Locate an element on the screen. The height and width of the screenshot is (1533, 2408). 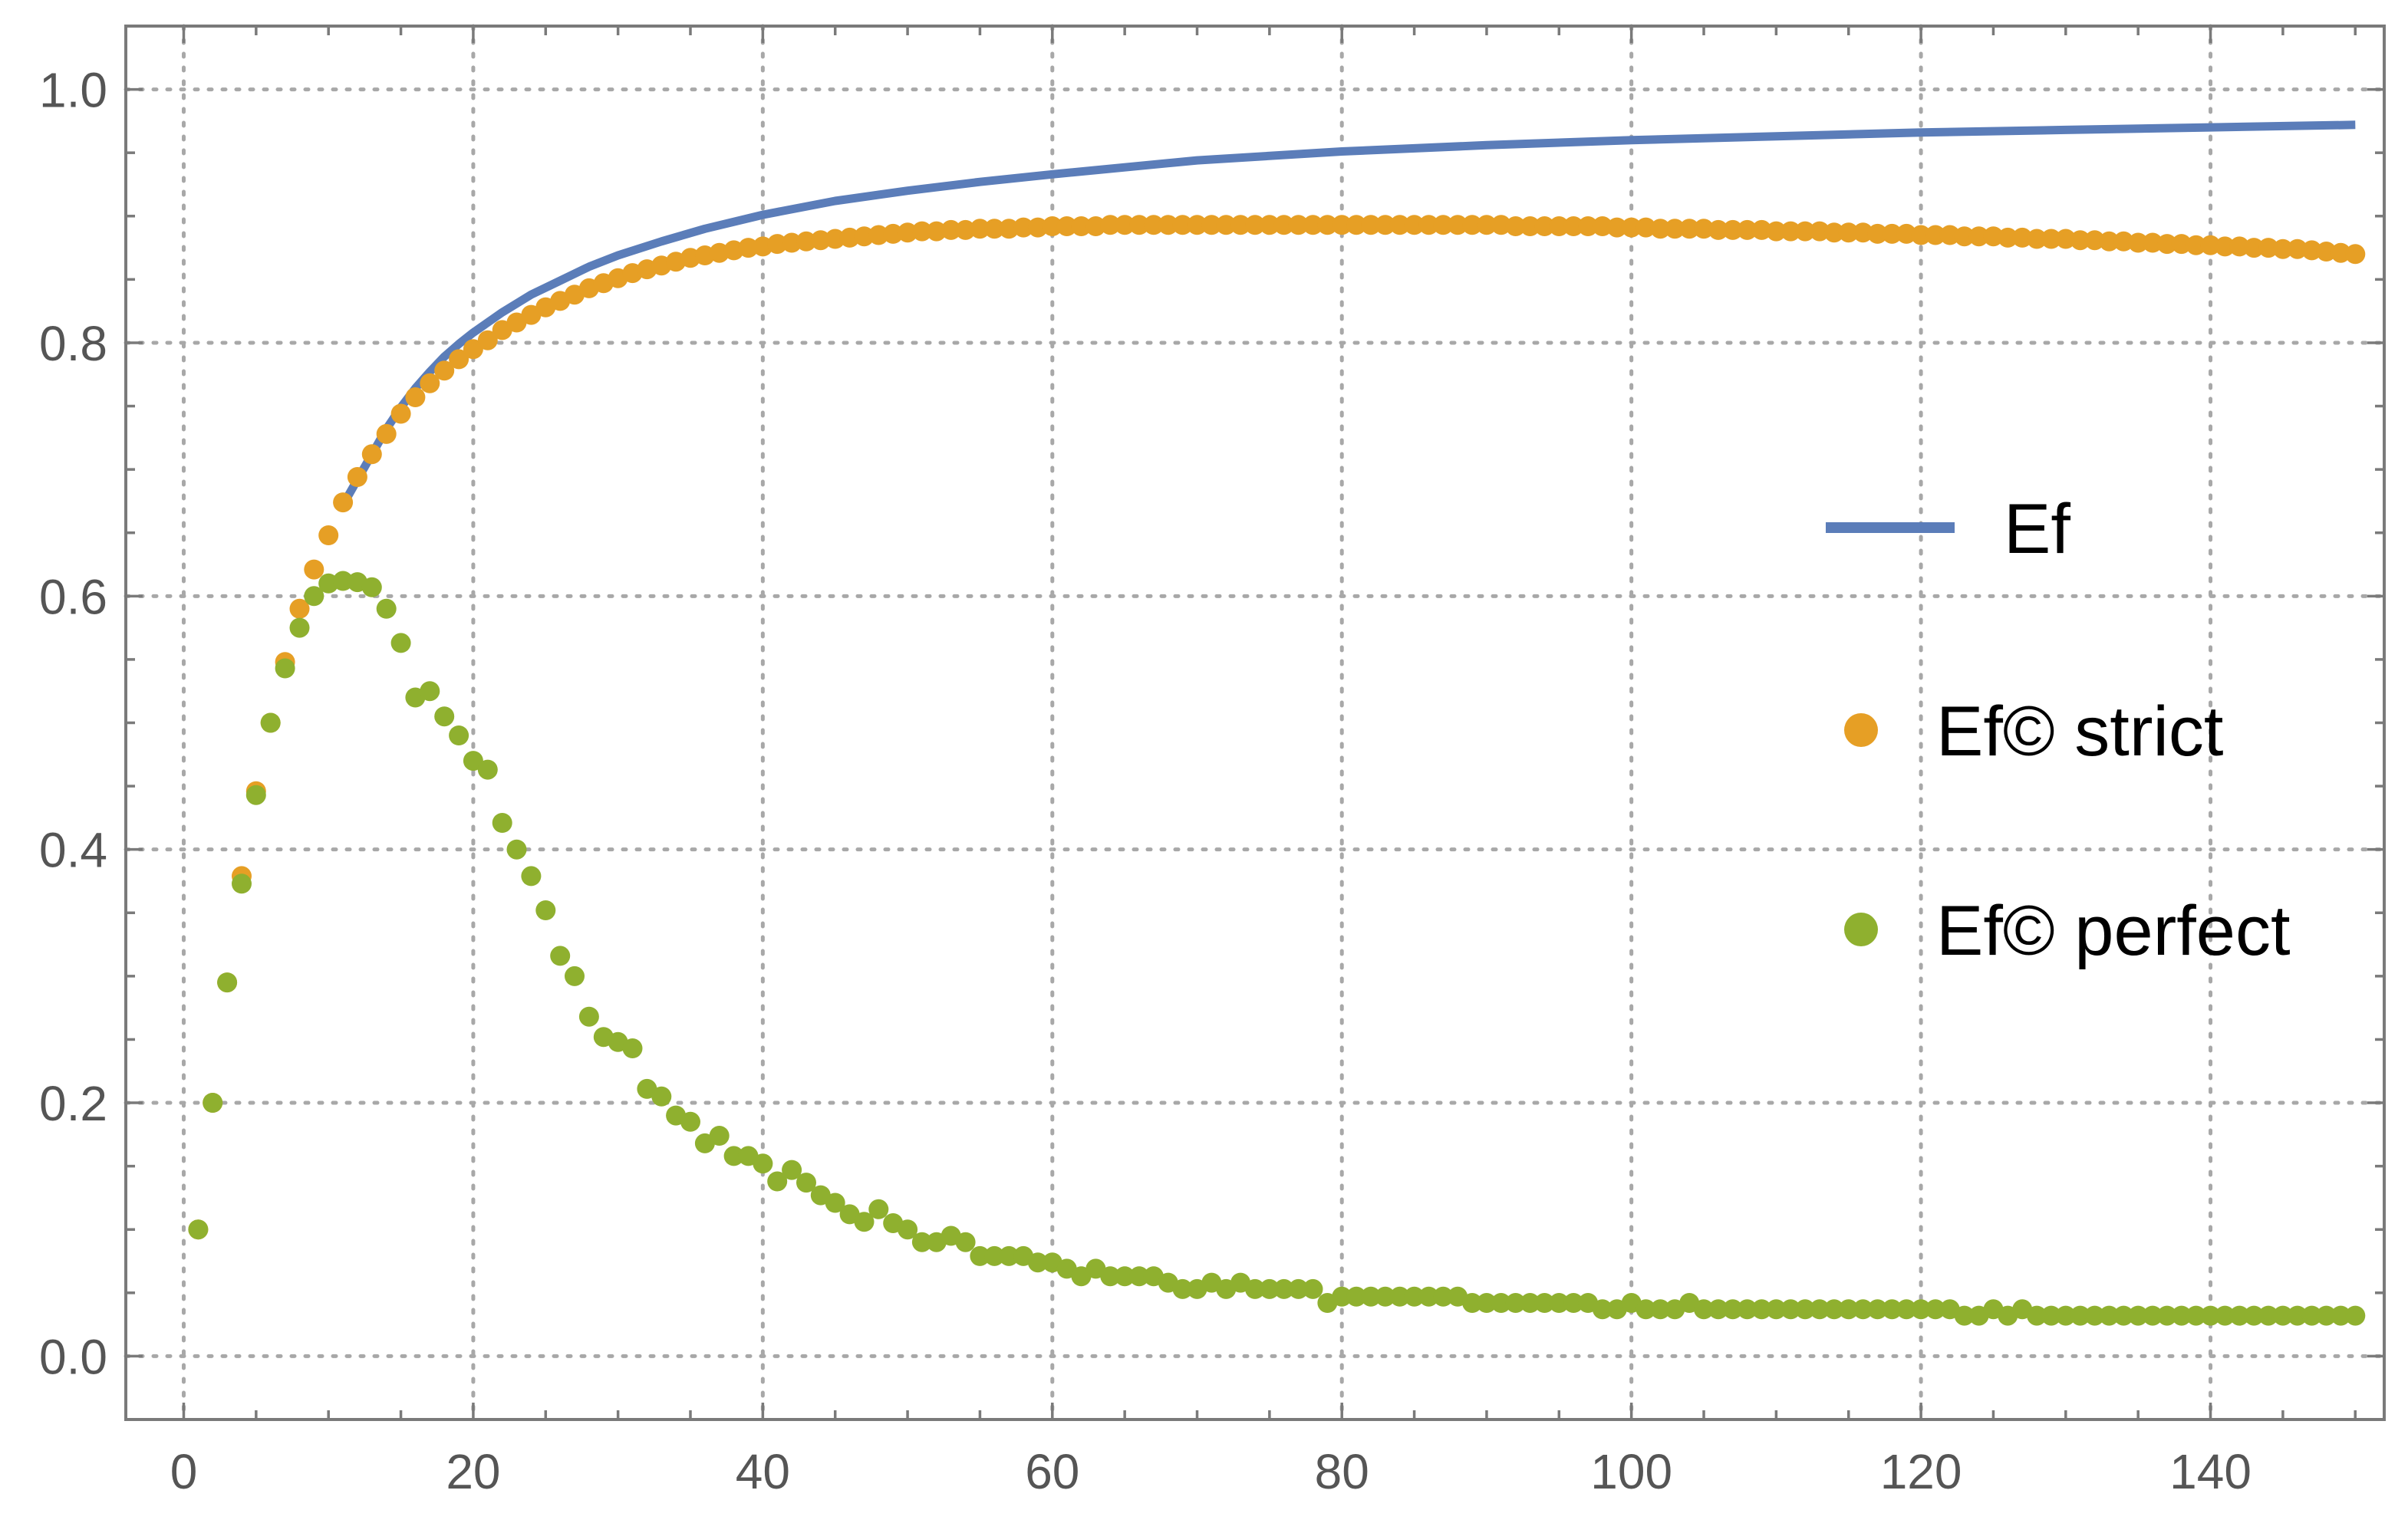
x-tick-label-6: 120 is located at coordinates (1921, 1471).